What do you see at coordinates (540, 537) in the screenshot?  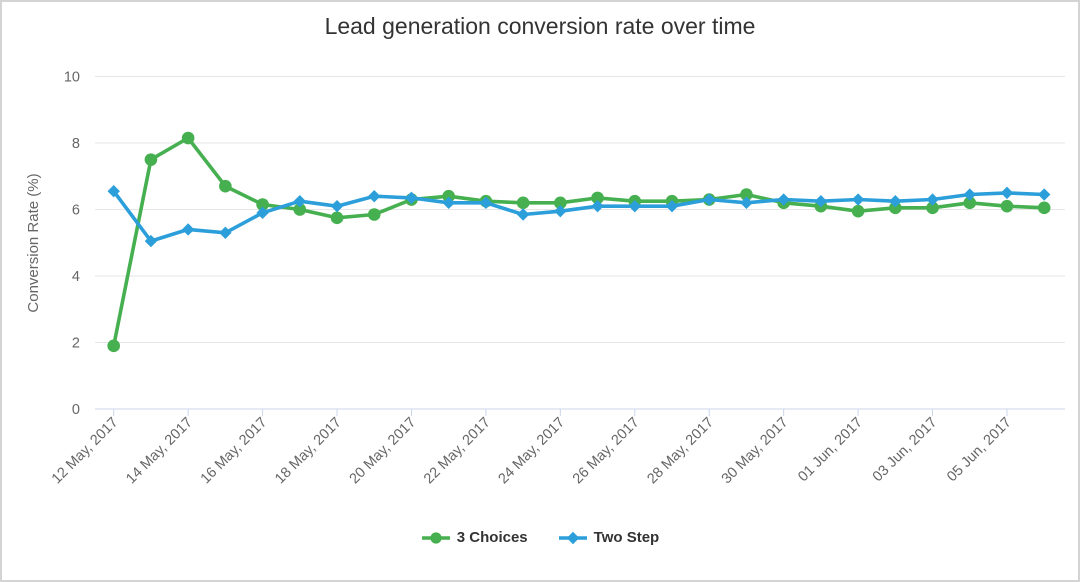 I see `legend: 3 Choices Two Step` at bounding box center [540, 537].